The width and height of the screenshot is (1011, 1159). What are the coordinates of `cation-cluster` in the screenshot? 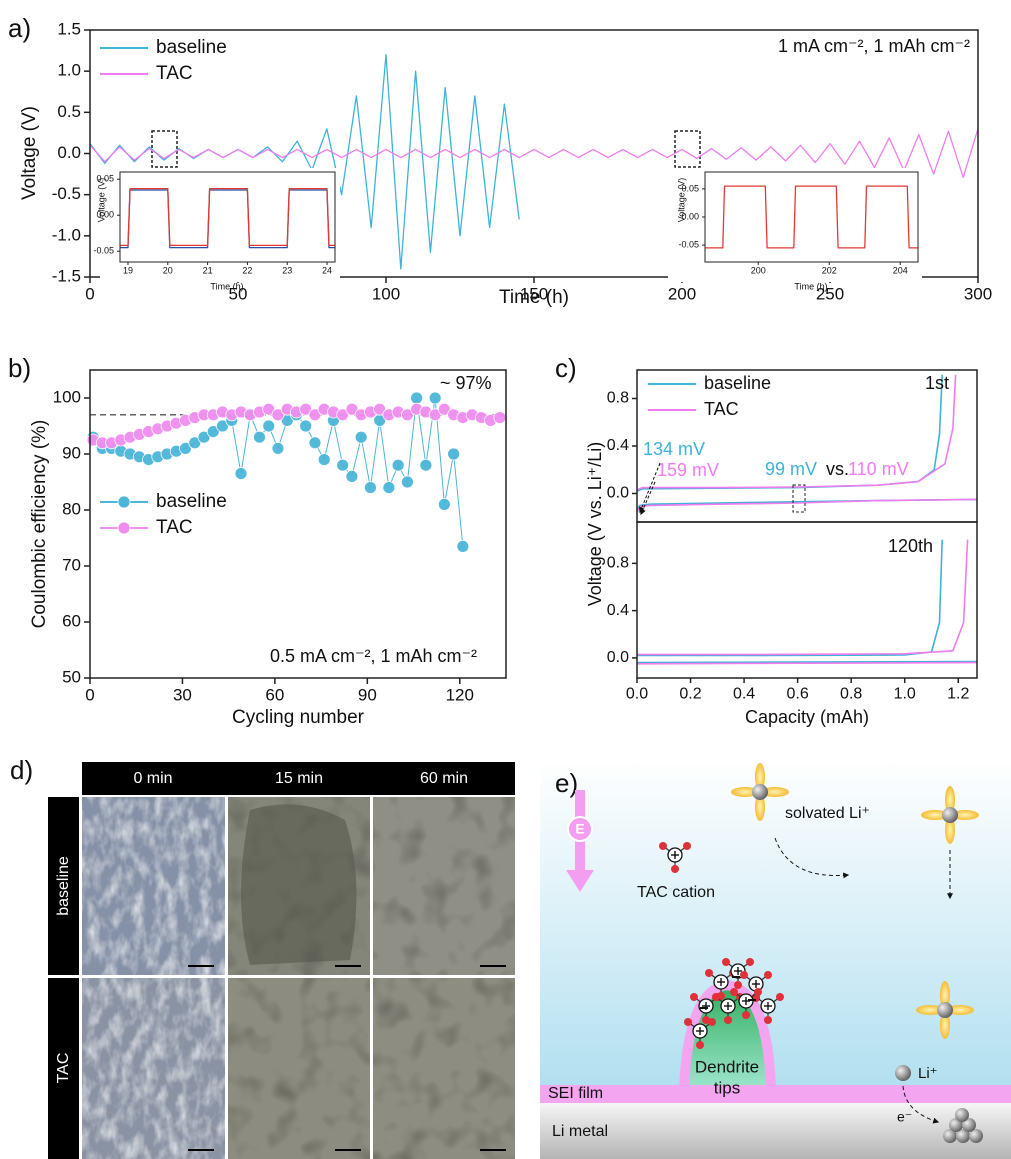 It's located at (734, 1003).